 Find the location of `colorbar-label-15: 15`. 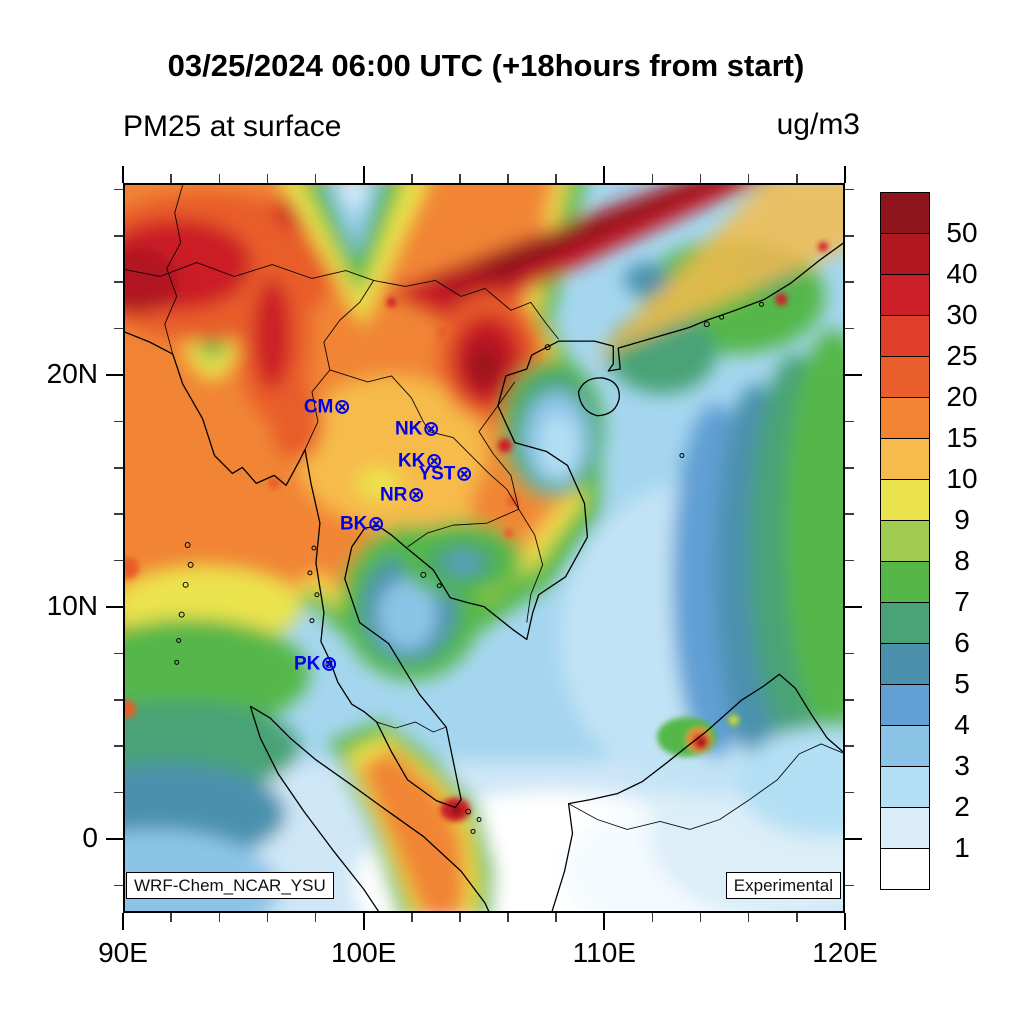

colorbar-label-15: 15 is located at coordinates (962, 437).